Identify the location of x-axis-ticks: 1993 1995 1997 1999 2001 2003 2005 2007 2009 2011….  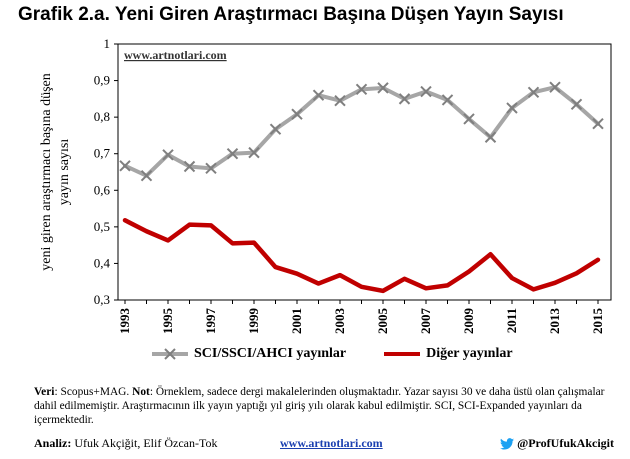
(361, 317).